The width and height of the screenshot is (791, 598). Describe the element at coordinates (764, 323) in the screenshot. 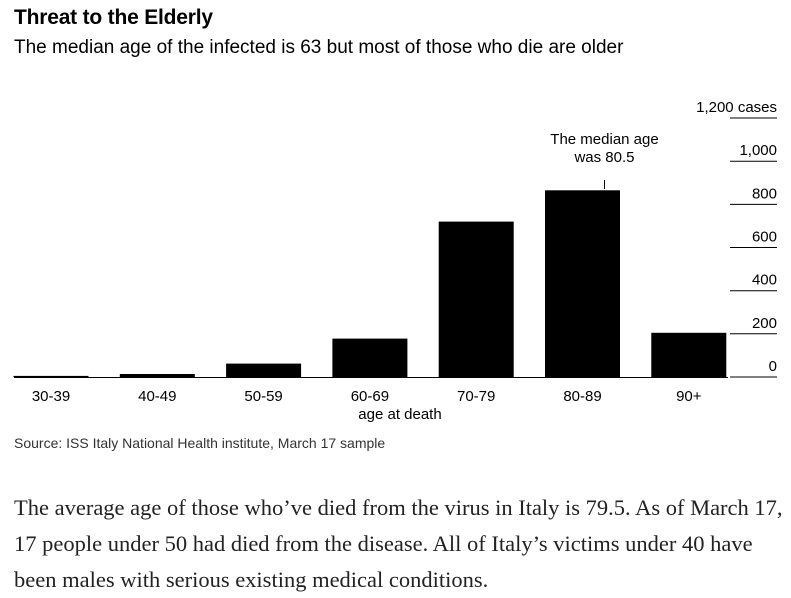

I see `y-tick-label-200: 200` at that location.